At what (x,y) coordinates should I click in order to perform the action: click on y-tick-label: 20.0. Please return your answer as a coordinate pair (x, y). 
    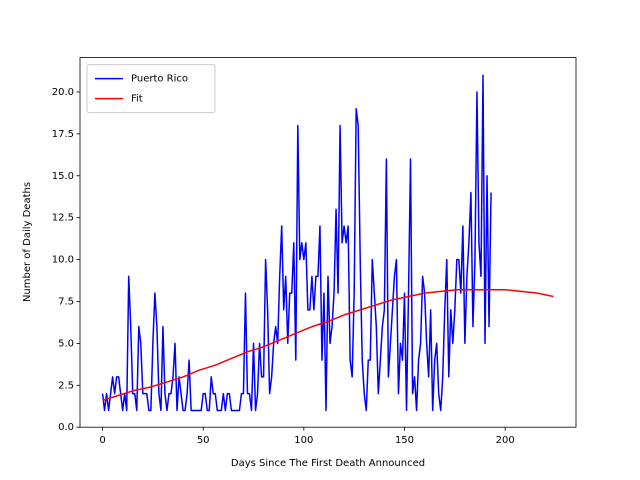
    Looking at the image, I should click on (63, 92).